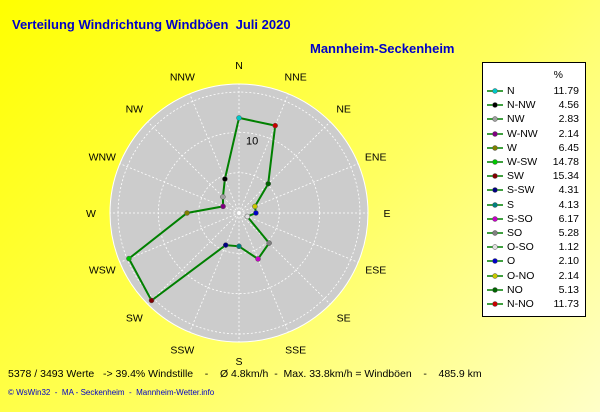  I want to click on data-point-ssw, so click(225, 245).